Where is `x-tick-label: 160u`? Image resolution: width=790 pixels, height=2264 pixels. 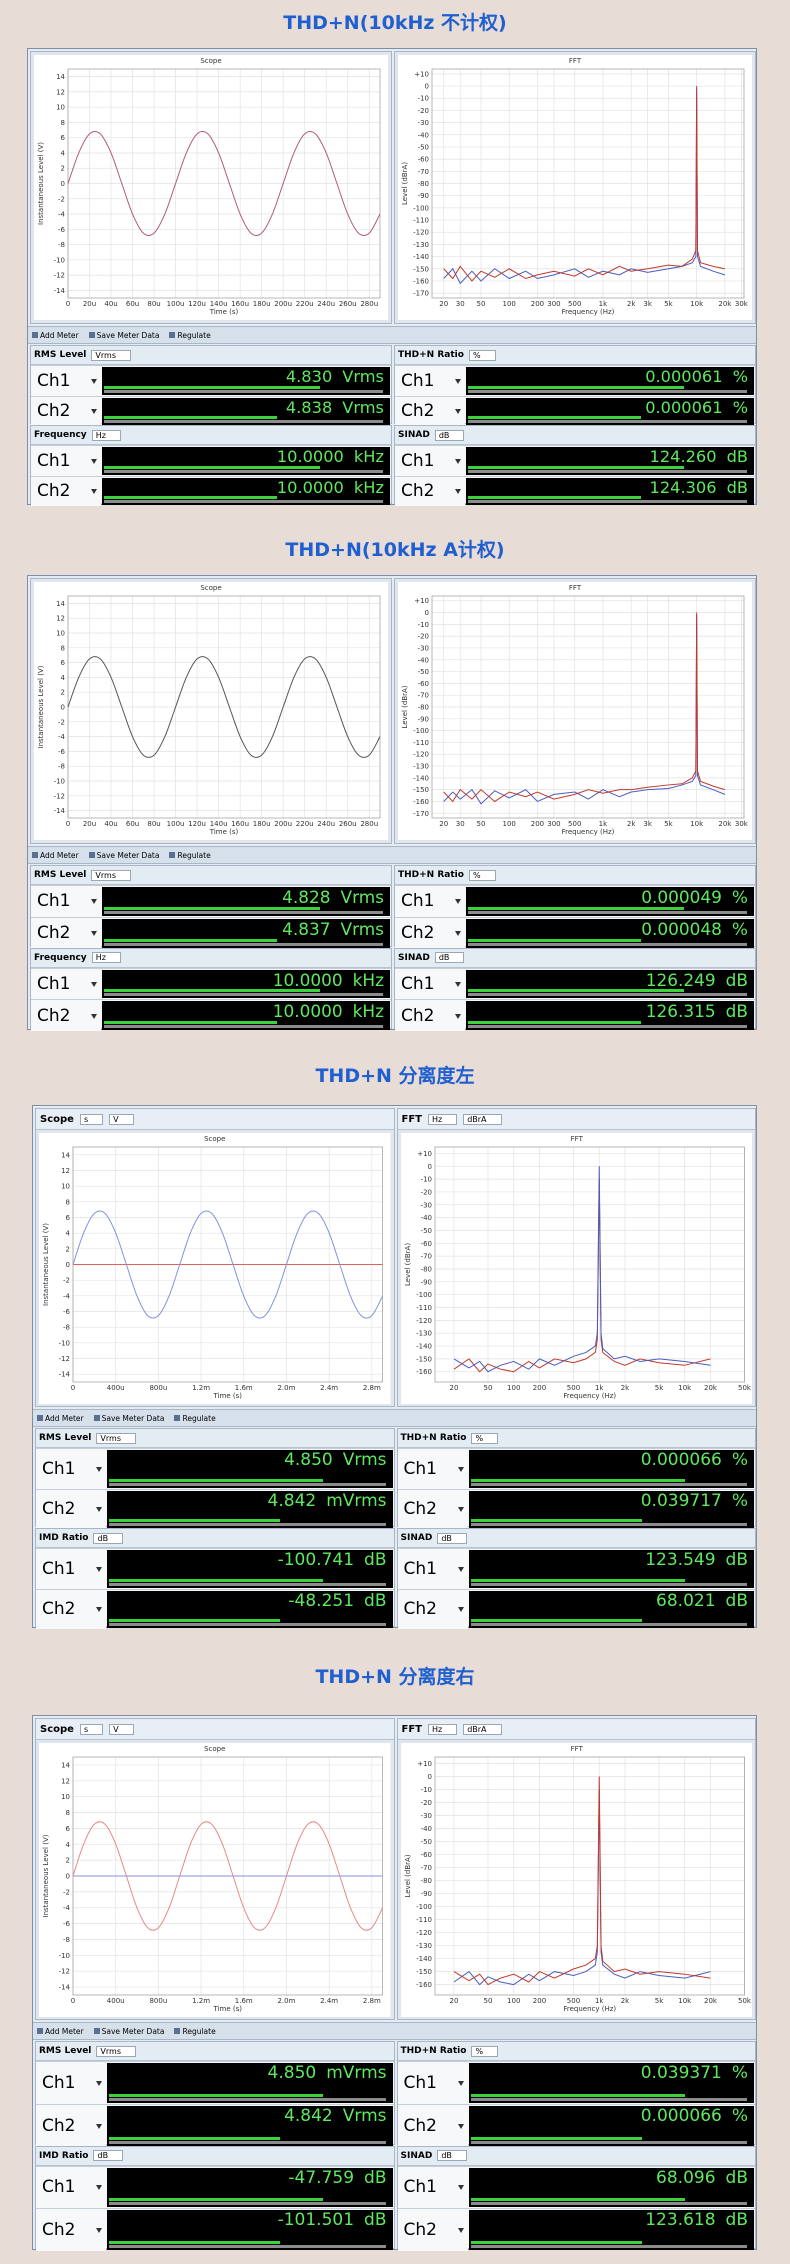
x-tick-label: 160u is located at coordinates (240, 304).